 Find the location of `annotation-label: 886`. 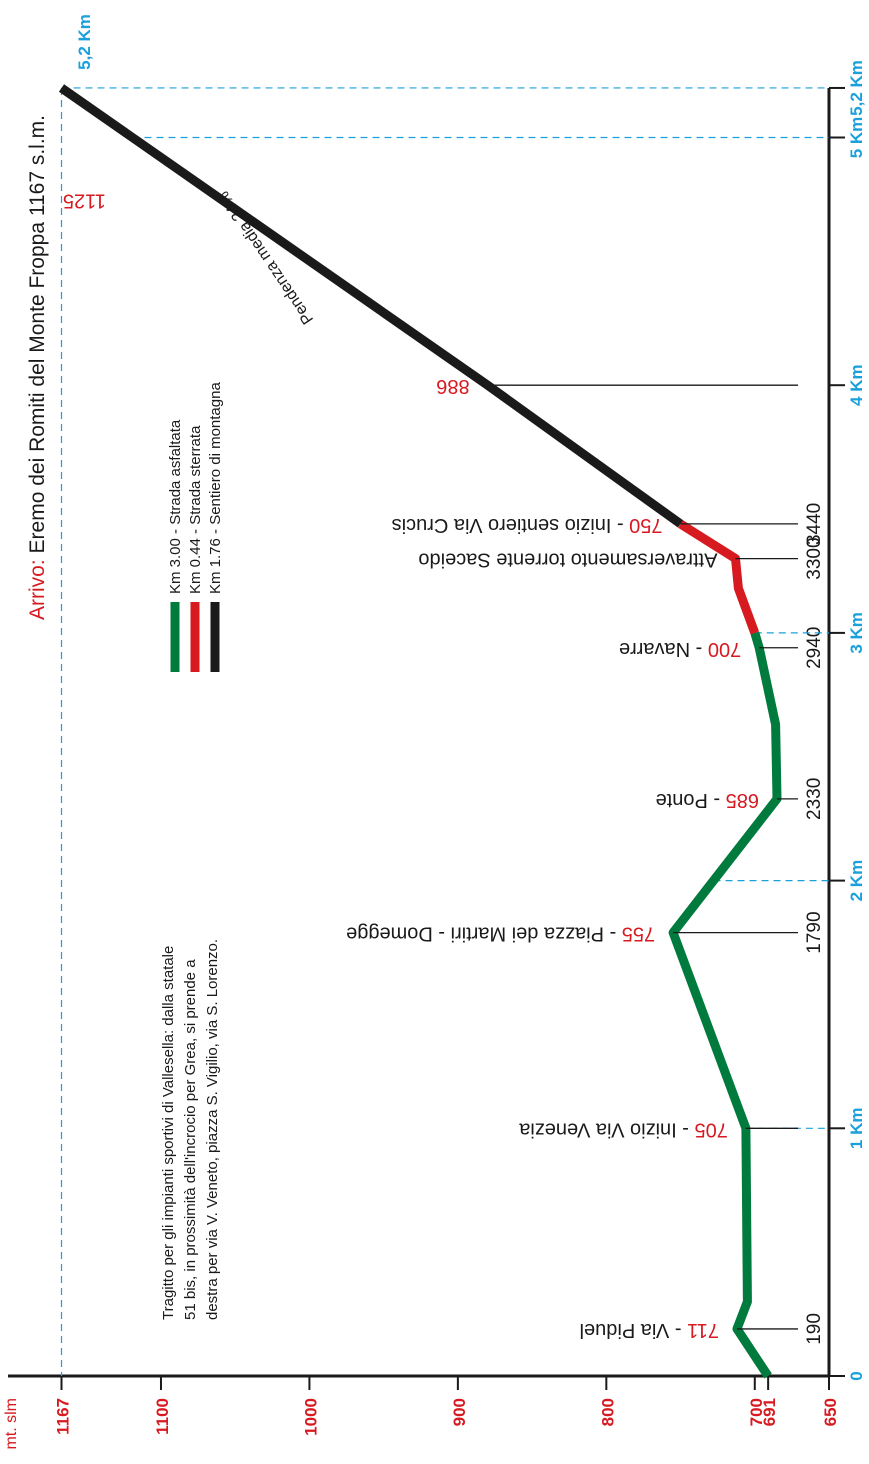

annotation-label: 886 is located at coordinates (452, 386).